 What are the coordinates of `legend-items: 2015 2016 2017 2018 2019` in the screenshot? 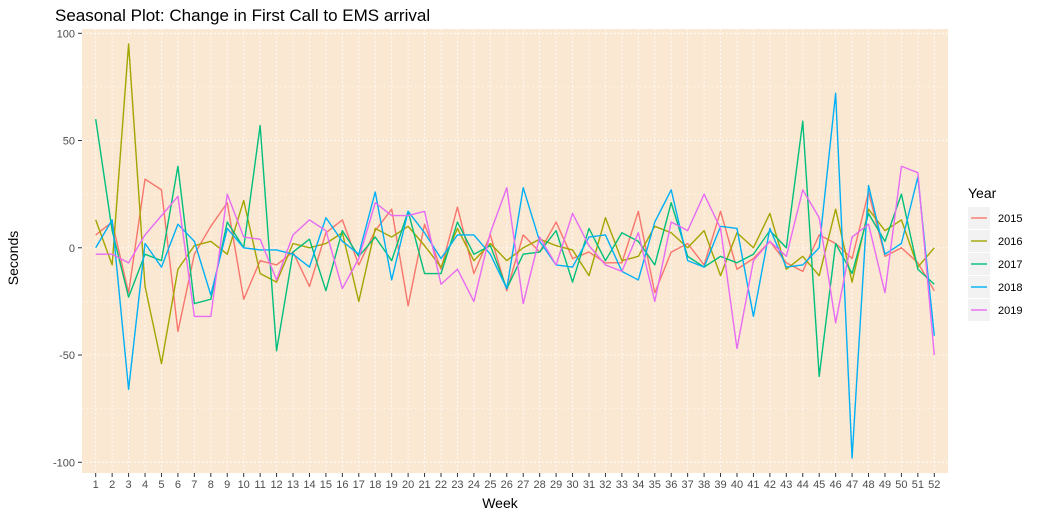 It's located at (995, 264).